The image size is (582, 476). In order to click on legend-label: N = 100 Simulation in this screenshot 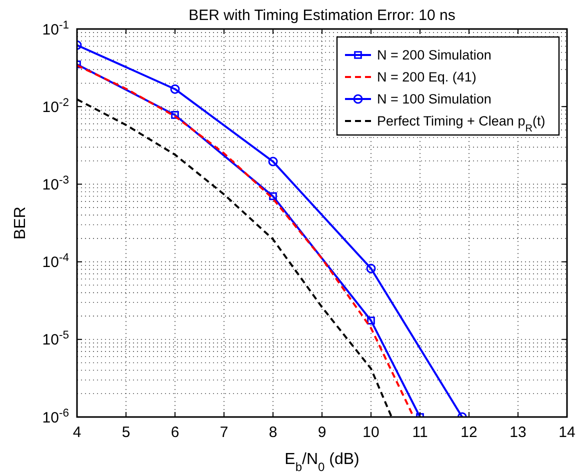, I will do `click(434, 99)`.